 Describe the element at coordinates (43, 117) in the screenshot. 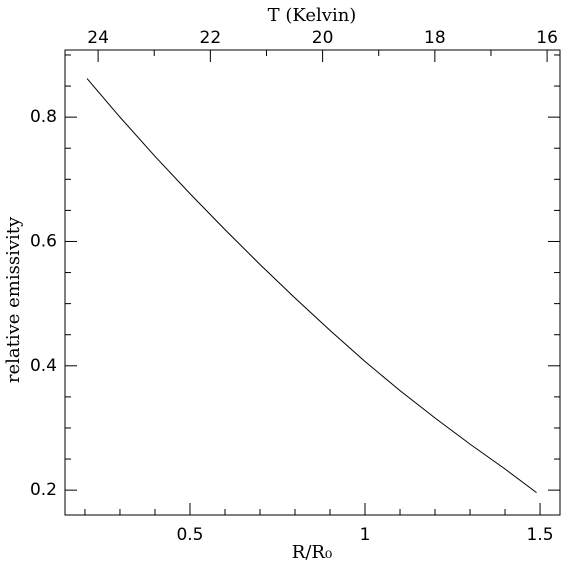

I see `y-tick-label: 0.8` at that location.